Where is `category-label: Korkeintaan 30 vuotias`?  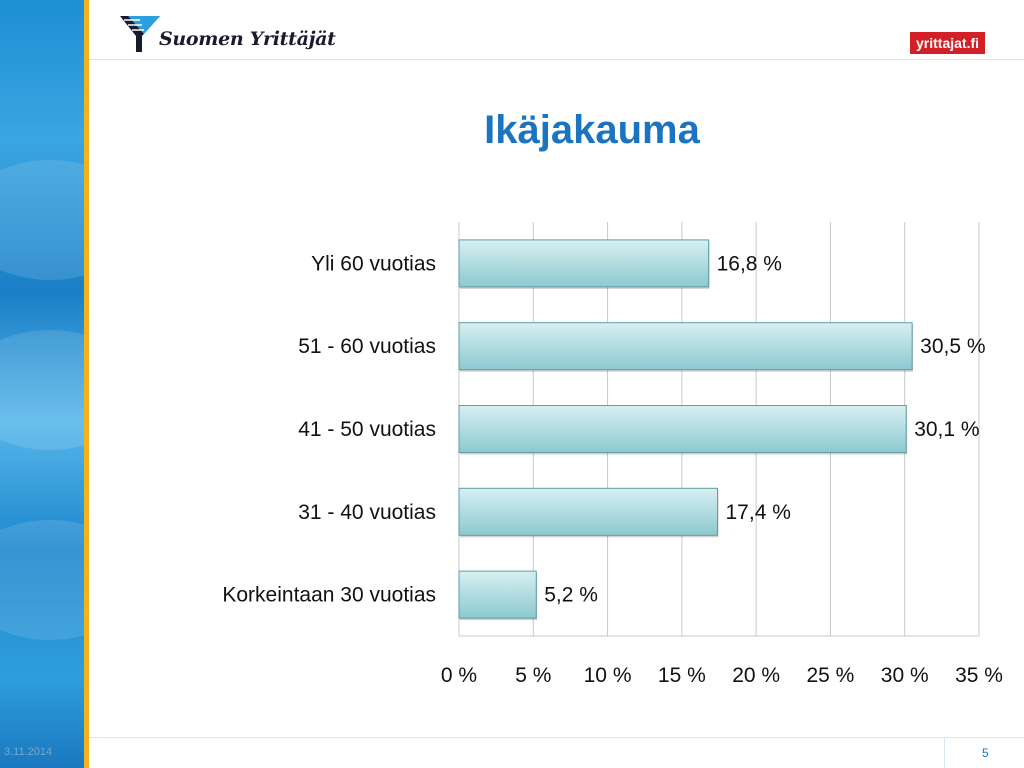 category-label: Korkeintaan 30 vuotias is located at coordinates (329, 595).